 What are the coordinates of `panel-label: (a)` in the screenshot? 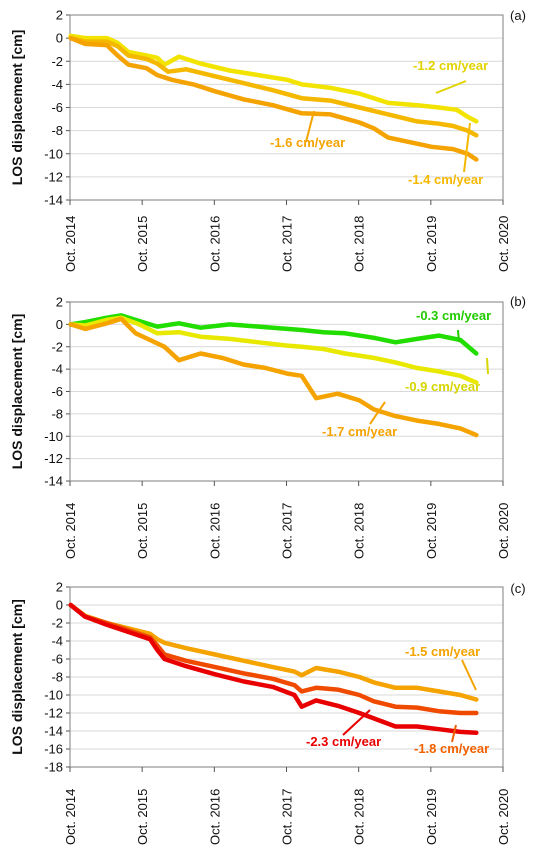 It's located at (518, 15).